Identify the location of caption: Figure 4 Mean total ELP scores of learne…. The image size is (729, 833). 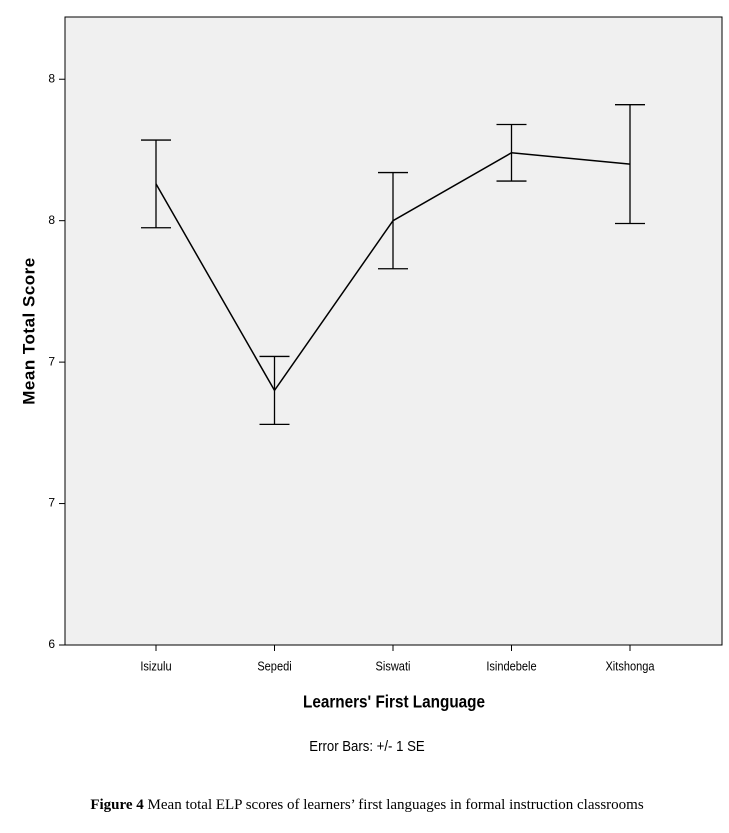
(366, 805).